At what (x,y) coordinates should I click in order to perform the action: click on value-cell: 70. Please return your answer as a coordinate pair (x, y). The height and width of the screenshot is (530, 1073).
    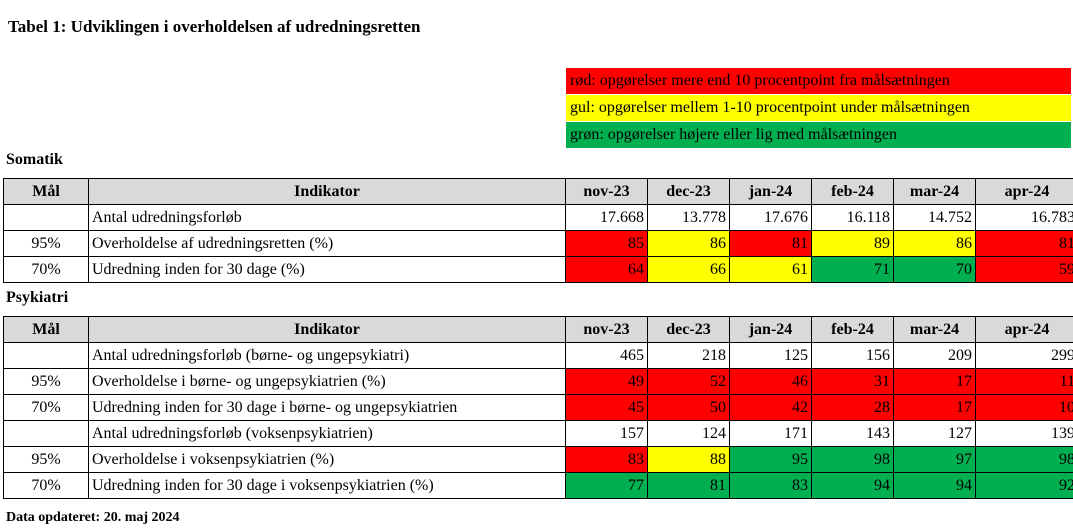
    Looking at the image, I should click on (934, 269).